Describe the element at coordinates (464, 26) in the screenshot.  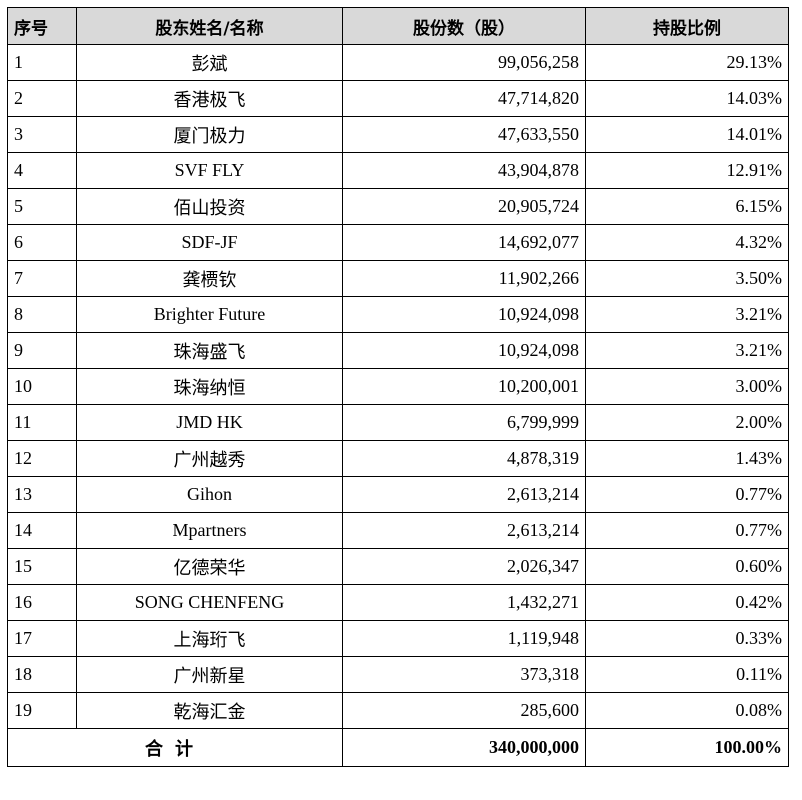
I see `header-shares: 股份数（股）` at that location.